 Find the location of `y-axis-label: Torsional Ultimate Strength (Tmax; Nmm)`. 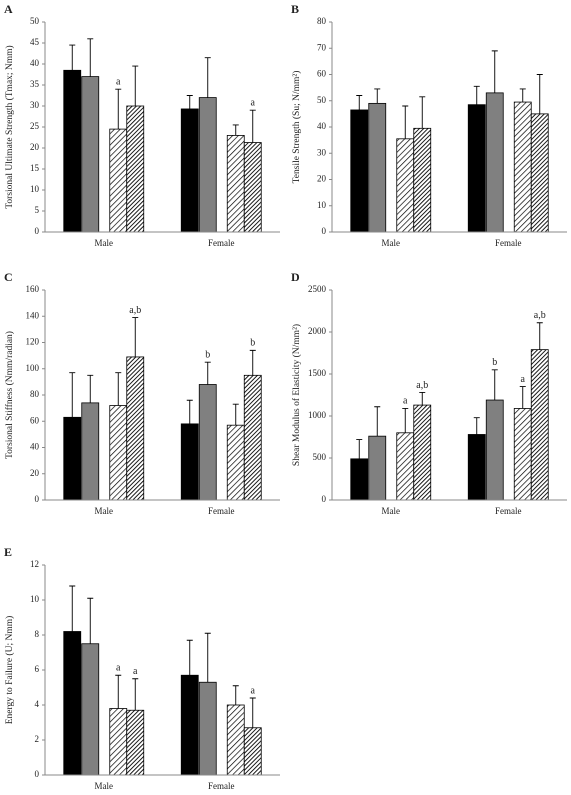

y-axis-label: Torsional Ultimate Strength (Tmax; Nmm) is located at coordinates (9, 126).